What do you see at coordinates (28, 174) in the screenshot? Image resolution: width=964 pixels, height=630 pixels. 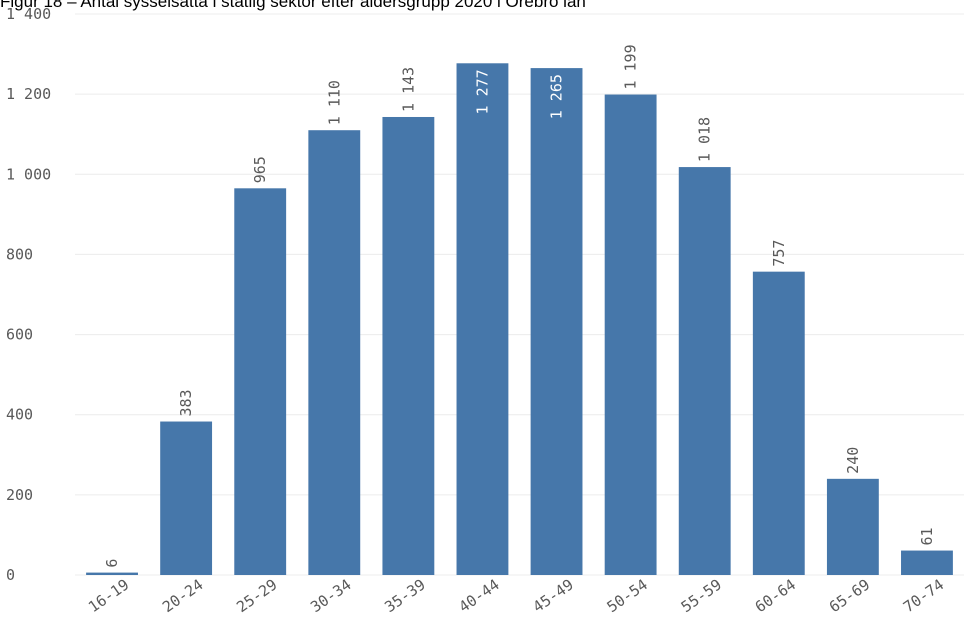 I see `y-tick-label: 1 000` at bounding box center [28, 174].